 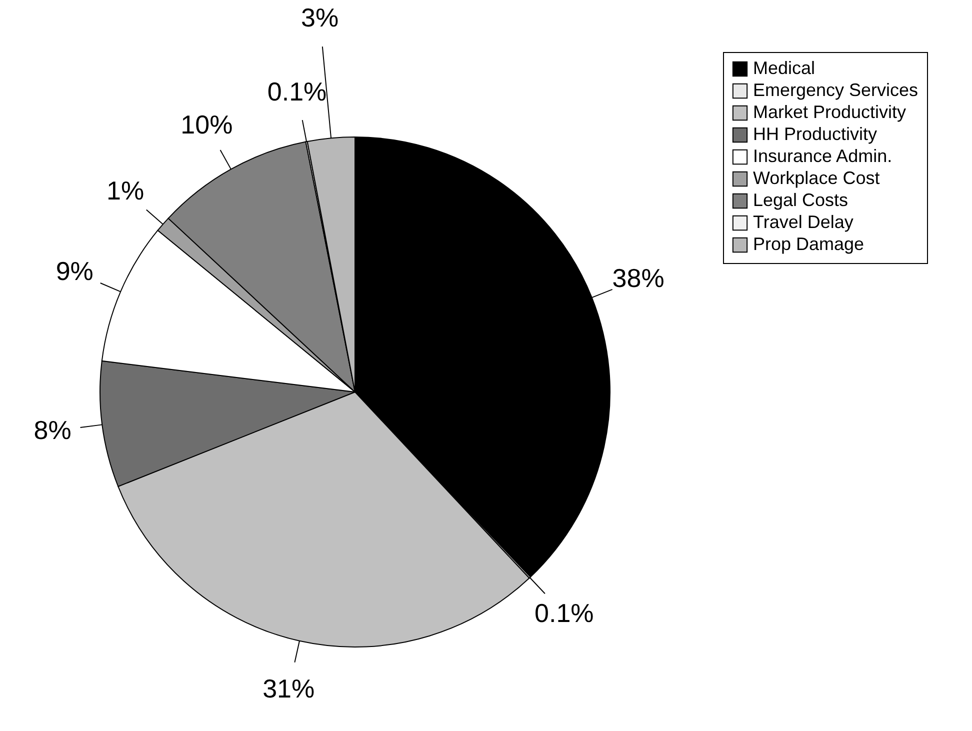 What do you see at coordinates (808, 244) in the screenshot?
I see `legend-label: Prop Damage` at bounding box center [808, 244].